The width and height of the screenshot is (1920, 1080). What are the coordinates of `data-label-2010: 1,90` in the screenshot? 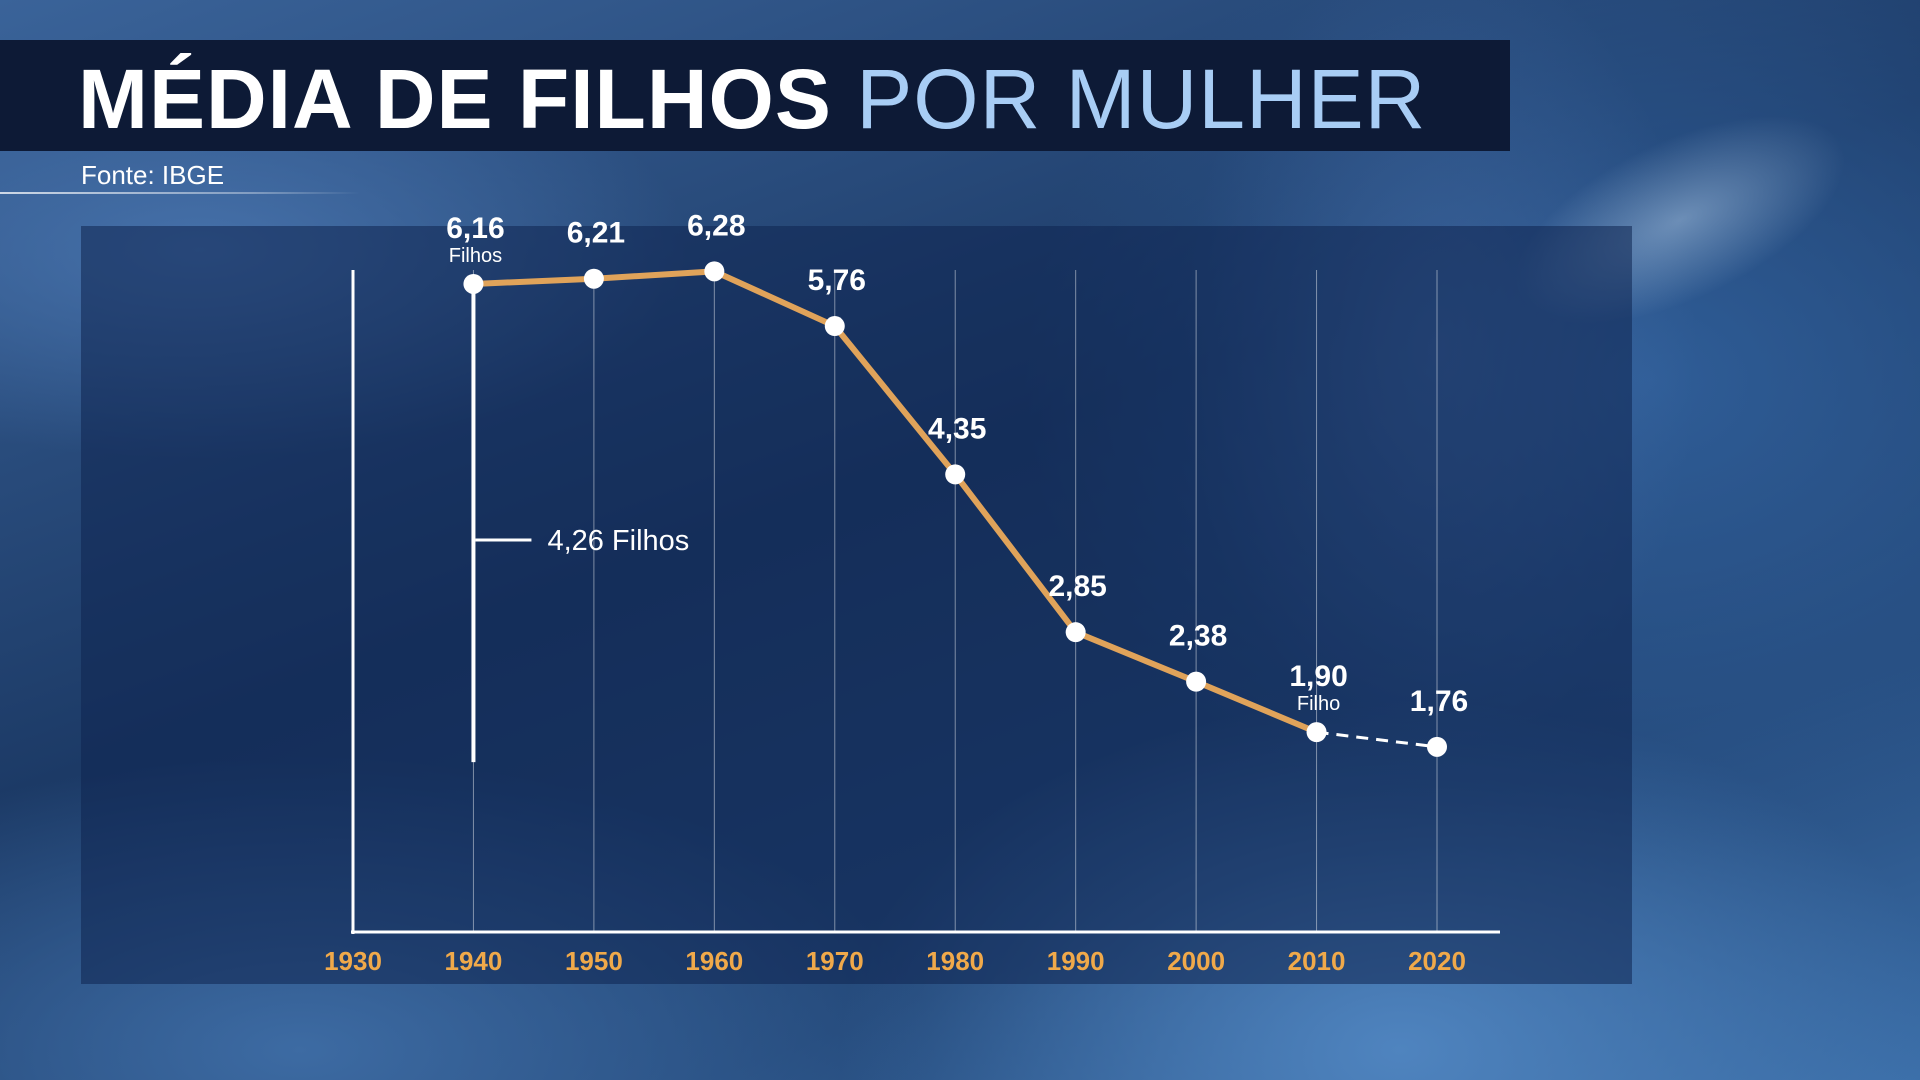 It's located at (1318, 676).